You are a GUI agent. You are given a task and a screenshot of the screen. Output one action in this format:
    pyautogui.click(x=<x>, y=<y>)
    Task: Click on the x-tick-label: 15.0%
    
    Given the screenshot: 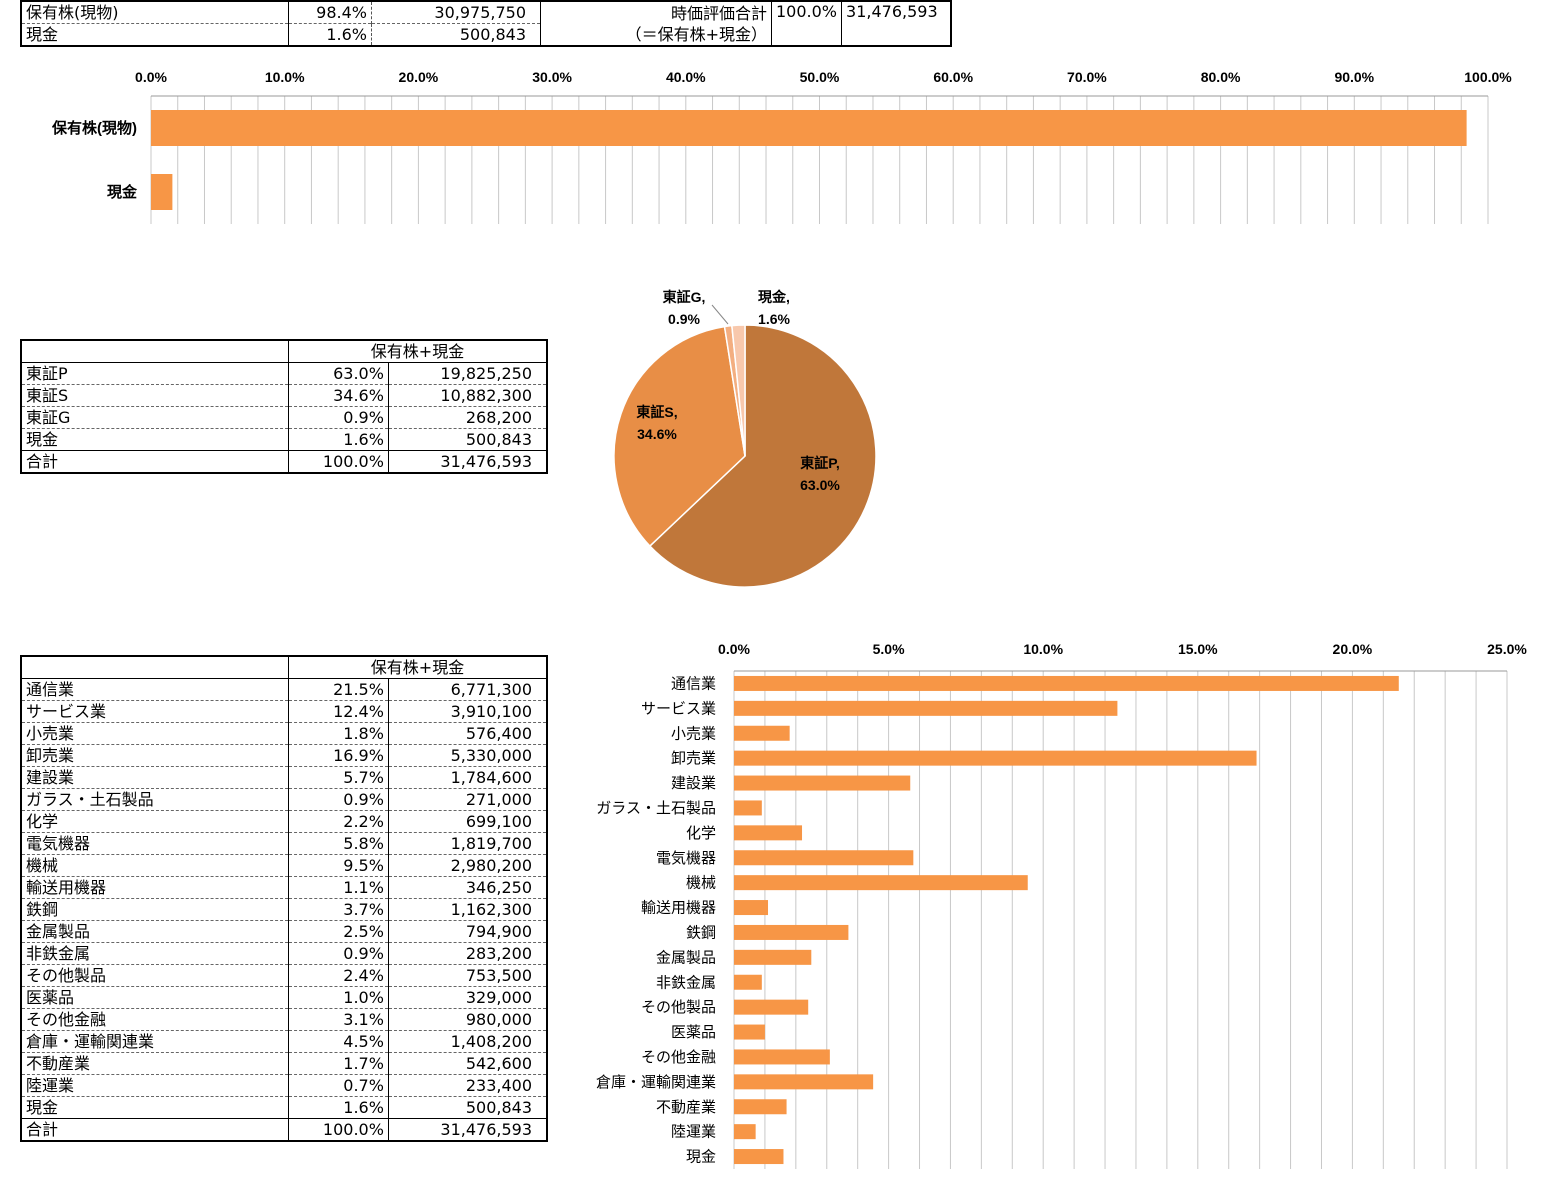 What is the action you would take?
    pyautogui.click(x=1198, y=649)
    